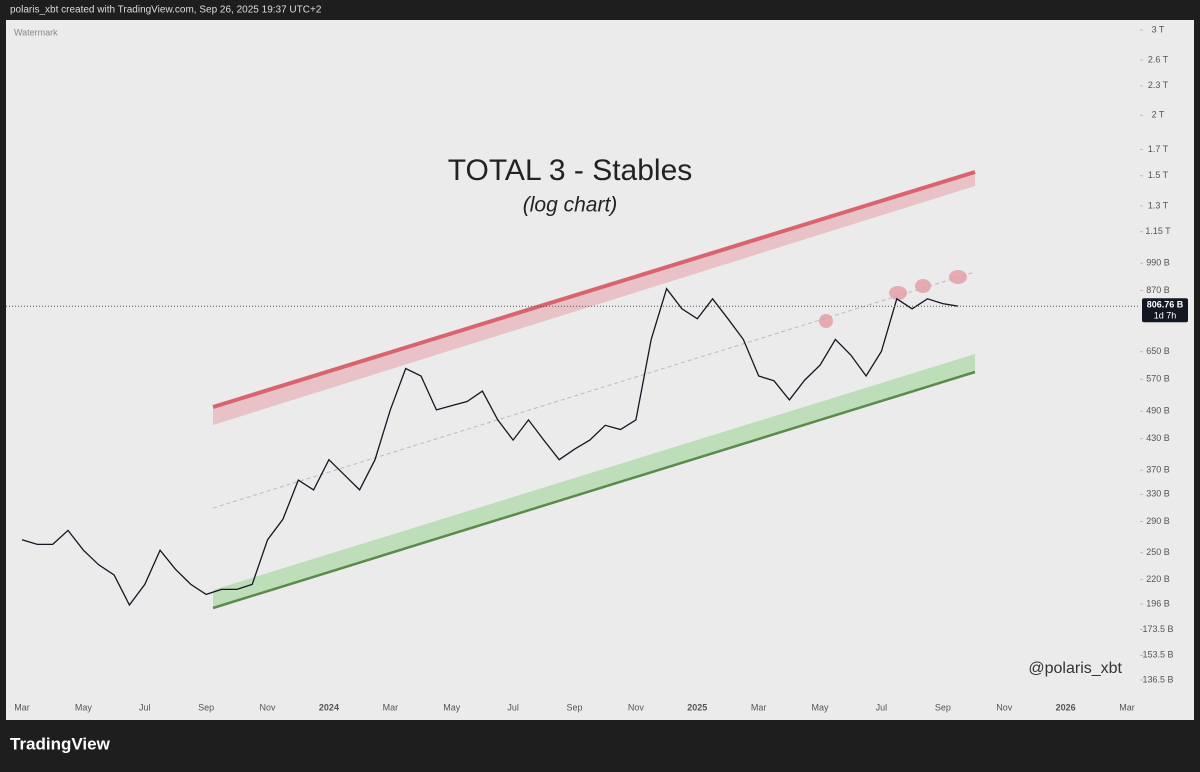 This screenshot has width=1200, height=772. Describe the element at coordinates (1158, 552) in the screenshot. I see `y-tick-label: 250 B` at that location.